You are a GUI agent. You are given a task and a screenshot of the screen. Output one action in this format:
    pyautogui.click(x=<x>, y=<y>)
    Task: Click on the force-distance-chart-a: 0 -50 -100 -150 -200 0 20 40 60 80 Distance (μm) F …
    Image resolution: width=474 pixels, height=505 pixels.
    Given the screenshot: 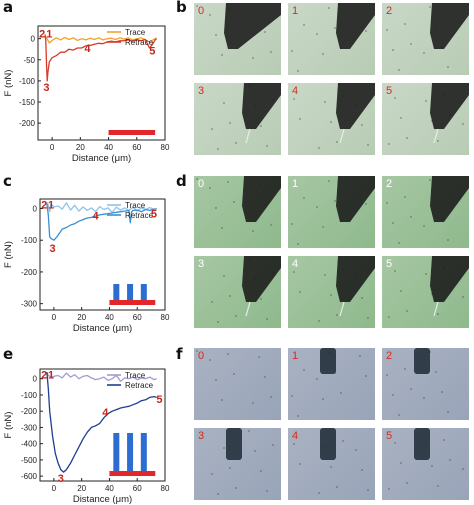 What is the action you would take?
    pyautogui.click(x=86, y=94)
    